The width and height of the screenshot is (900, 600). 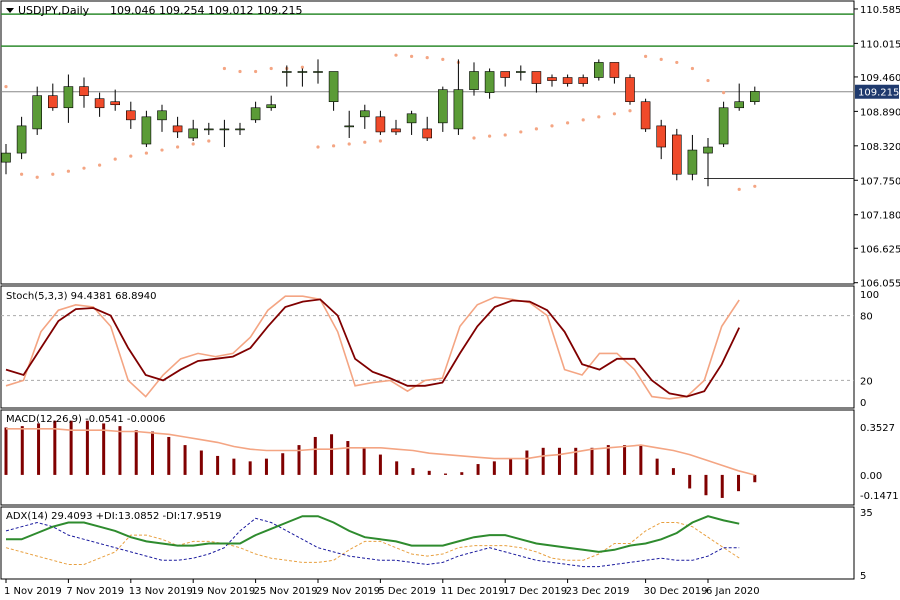 I want to click on stoch-main-line, so click(x=372, y=347).